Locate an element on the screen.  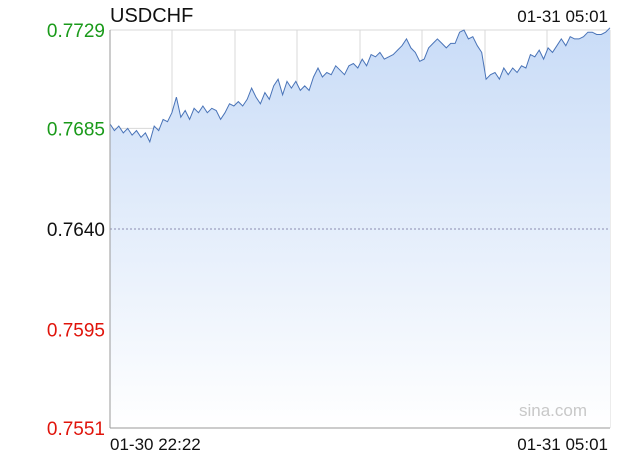
y-axis-labels: 0.7729 0.7685 0.7640 0.7595 0.7551 is located at coordinates (76, 230).